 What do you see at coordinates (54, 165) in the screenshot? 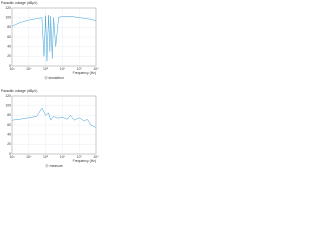
I see `panel-caption: ⓑ measure` at bounding box center [54, 165].